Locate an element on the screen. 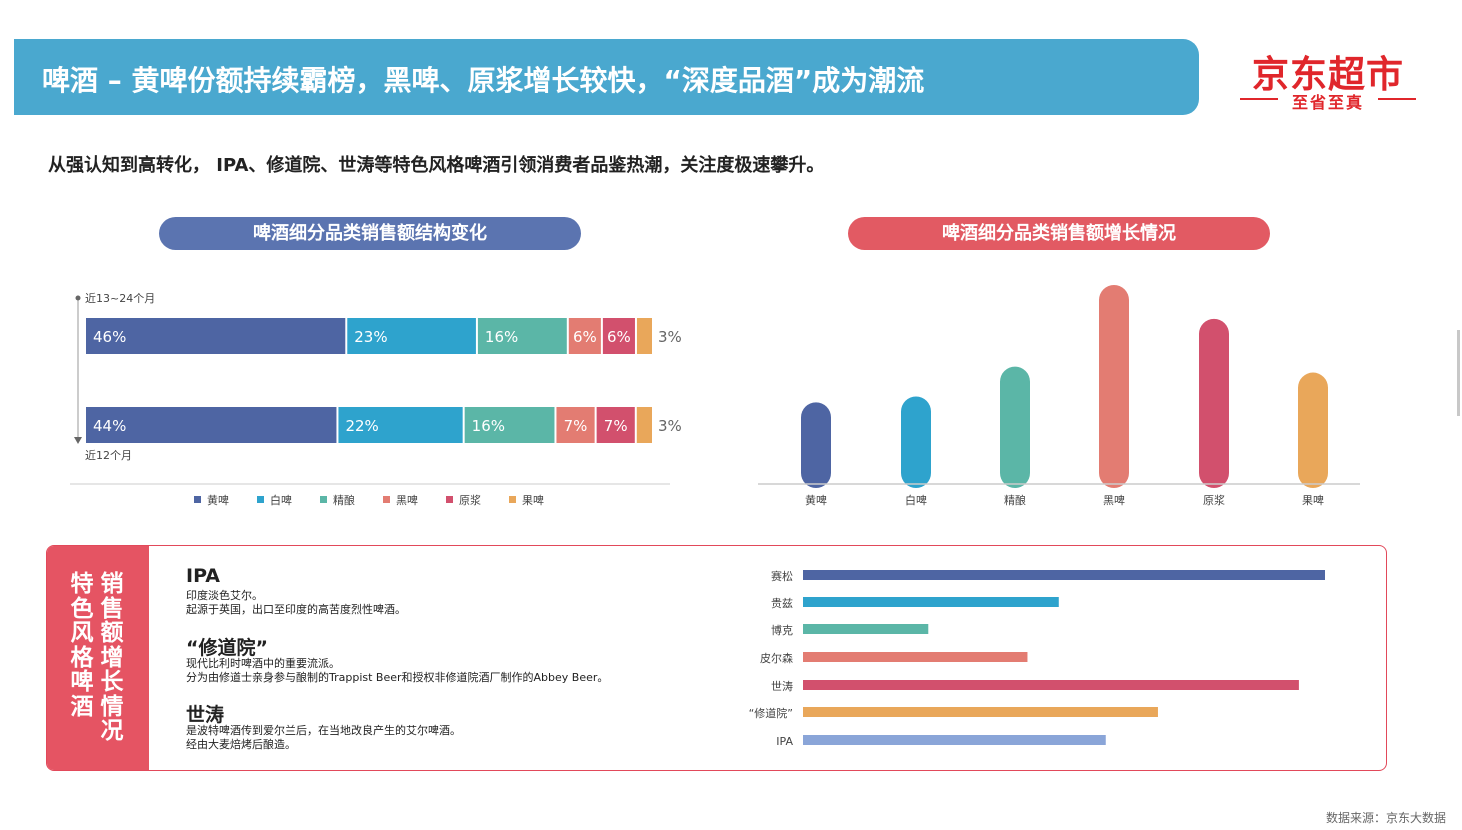  style-category-label: IPA is located at coordinates (784, 741).